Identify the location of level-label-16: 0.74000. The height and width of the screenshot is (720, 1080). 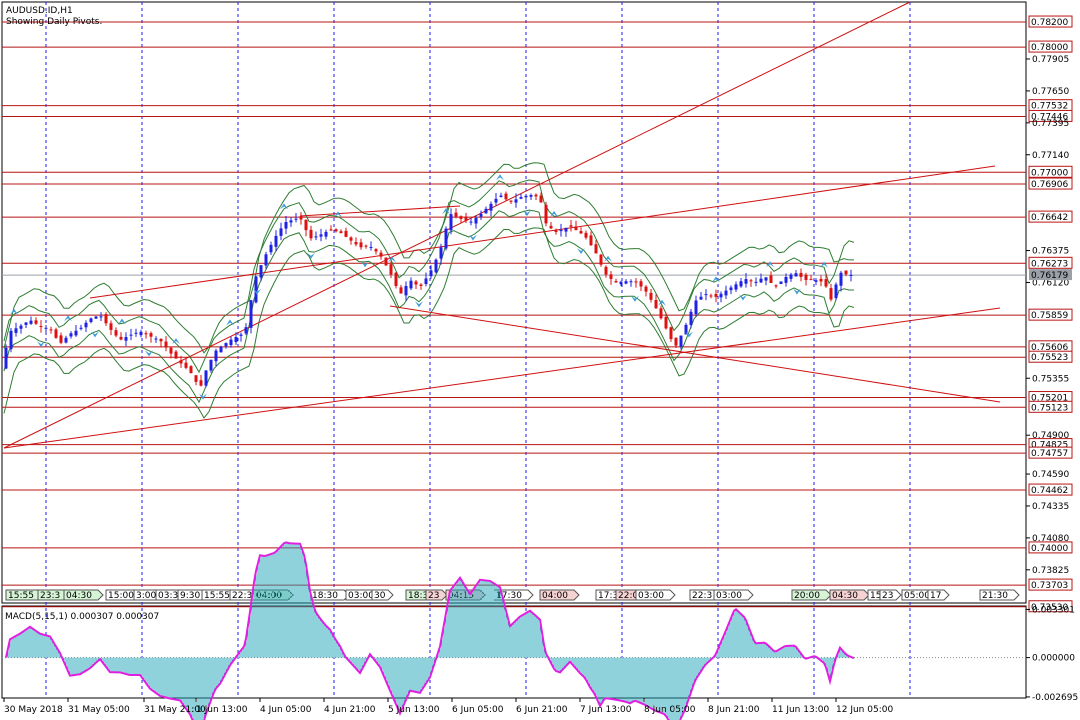
(1049, 549).